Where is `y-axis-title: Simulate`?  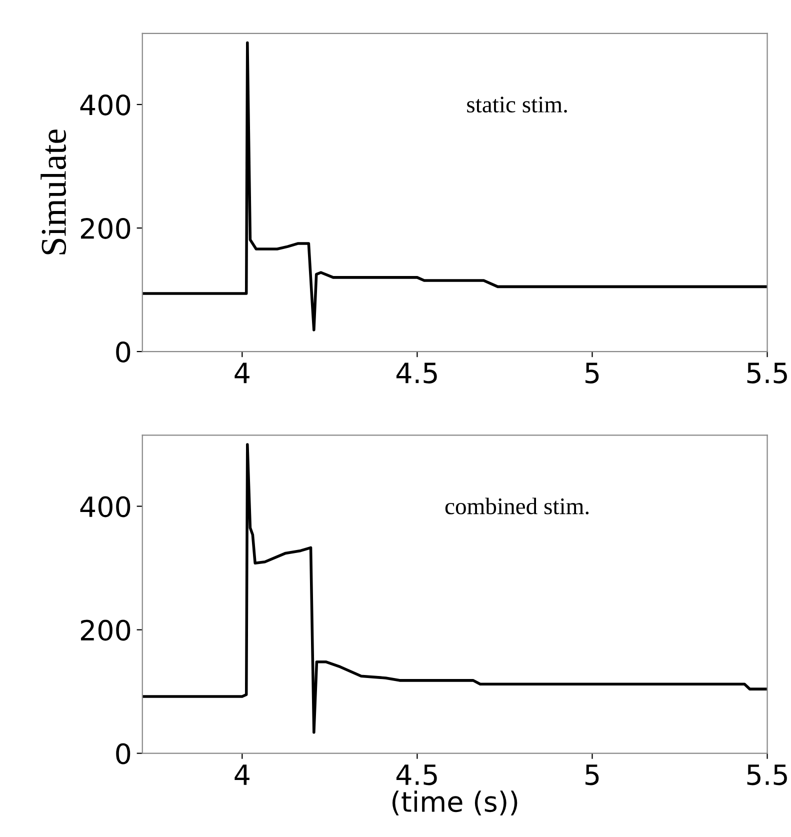
y-axis-title: Simulate is located at coordinates (53, 192).